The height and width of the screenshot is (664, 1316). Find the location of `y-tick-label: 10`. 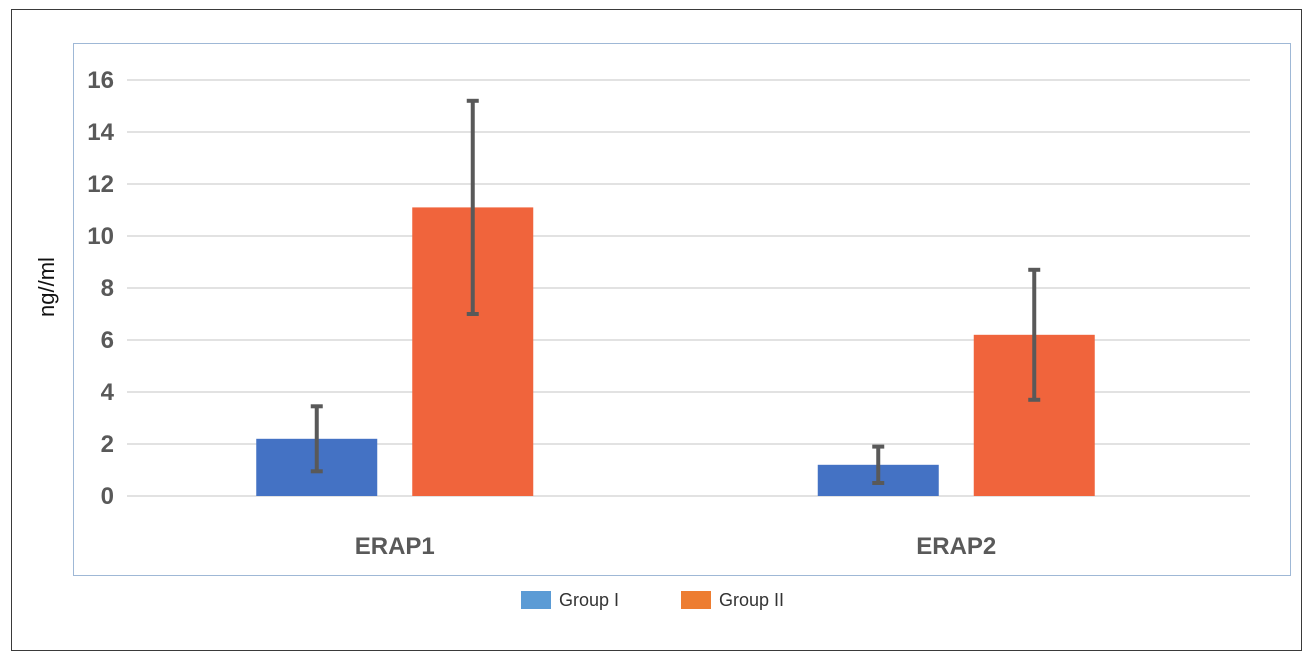

y-tick-label: 10 is located at coordinates (100, 236).